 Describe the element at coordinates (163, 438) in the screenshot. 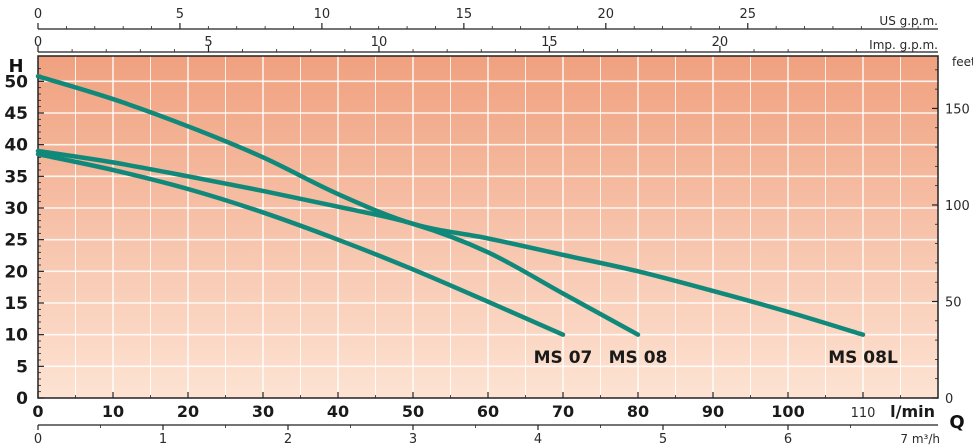

I see `m3h-tick-label: 1` at that location.